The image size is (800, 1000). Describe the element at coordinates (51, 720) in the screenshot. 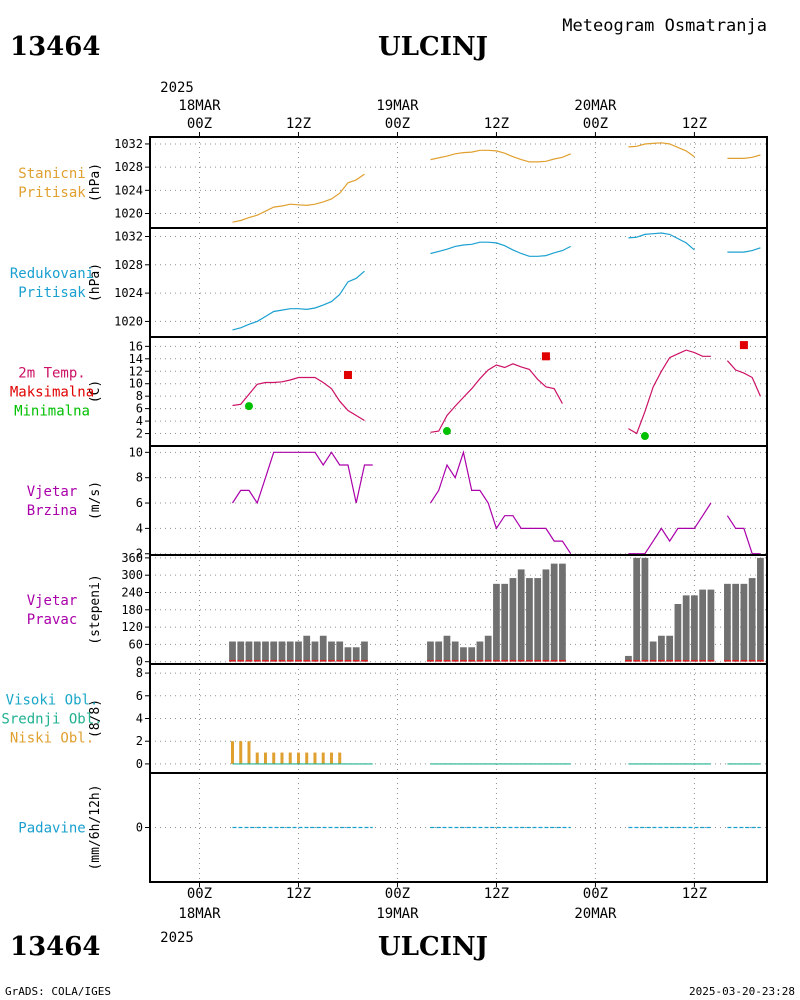

I see `panel-label-clouds-1: Srednji Obl.` at that location.